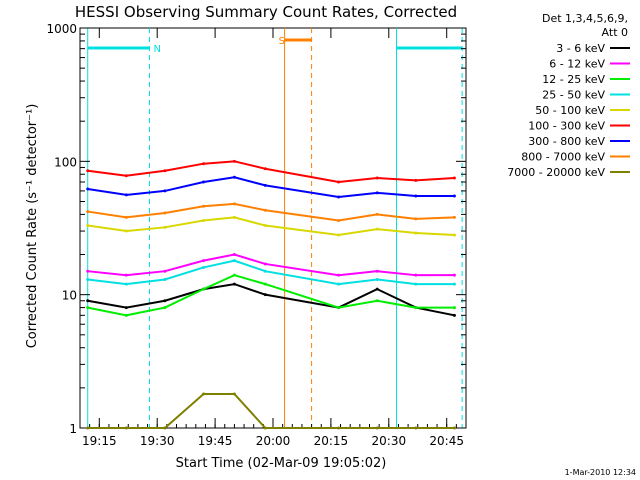  I want to click on legend-label-0: 3 - 6 keV, so click(580, 48).